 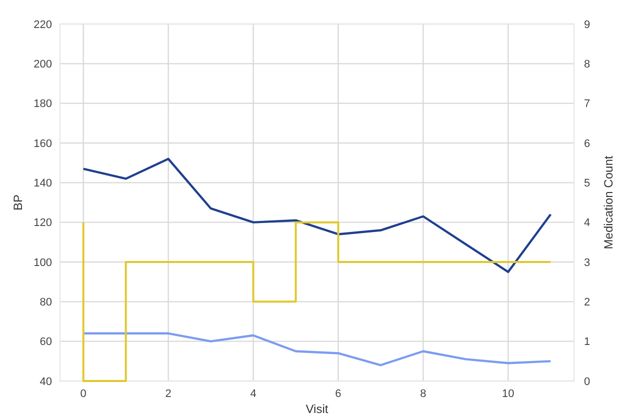 I want to click on y-tick-label: 160, so click(x=43, y=144).